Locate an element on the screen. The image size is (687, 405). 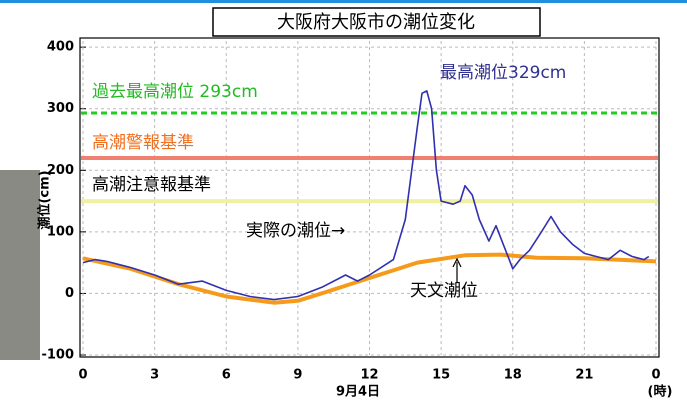
x-unit: (時) is located at coordinates (660, 392).